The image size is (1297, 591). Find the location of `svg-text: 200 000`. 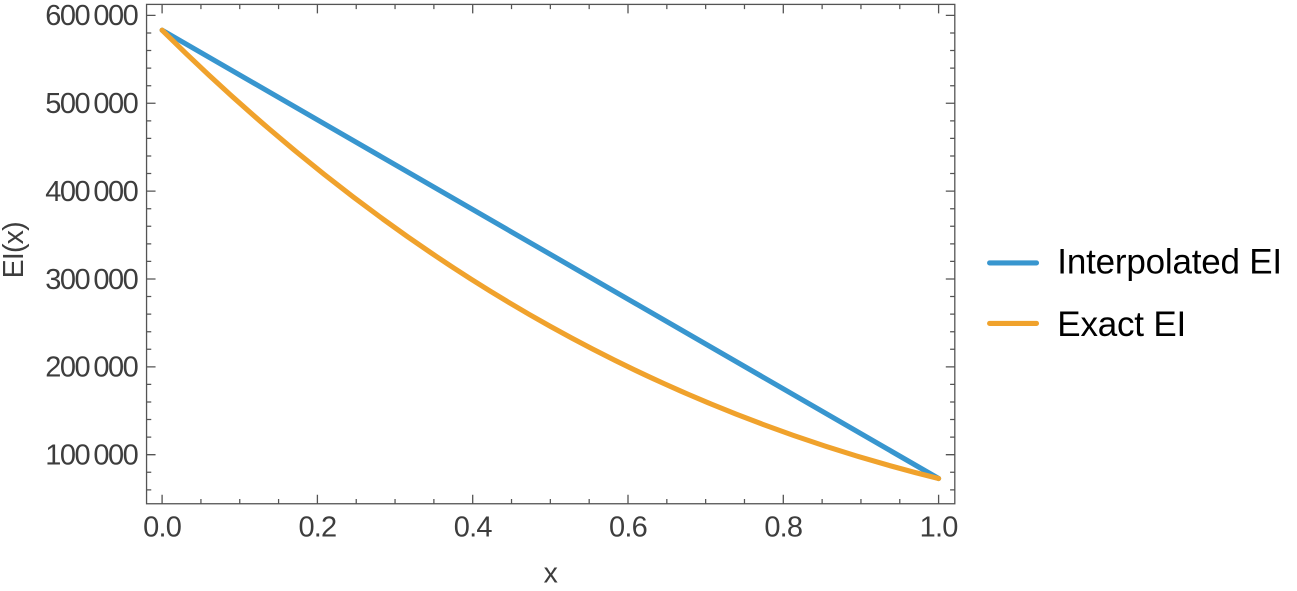

svg-text: 200 000 is located at coordinates (91, 368).